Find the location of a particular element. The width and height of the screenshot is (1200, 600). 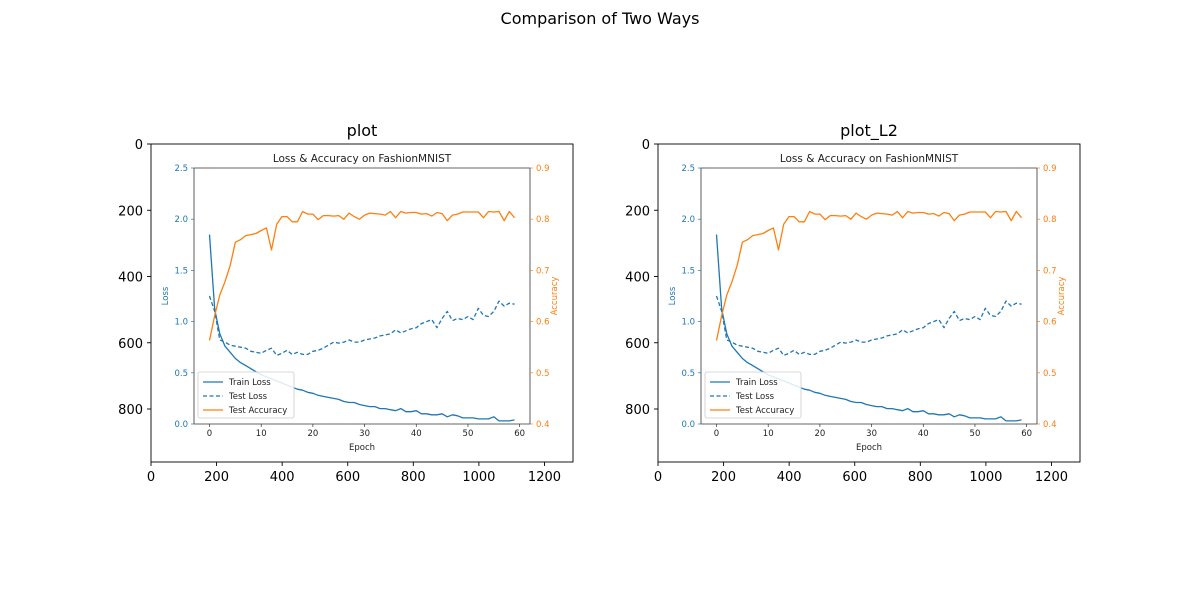

figure-title: Comparison of Two Ways is located at coordinates (600, 18).